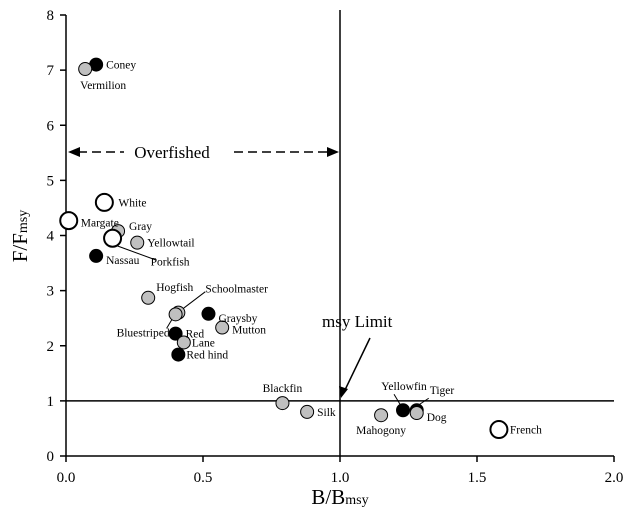 The height and width of the screenshot is (521, 624). What do you see at coordinates (203, 478) in the screenshot?
I see `x-tick-label: 0.5` at bounding box center [203, 478].